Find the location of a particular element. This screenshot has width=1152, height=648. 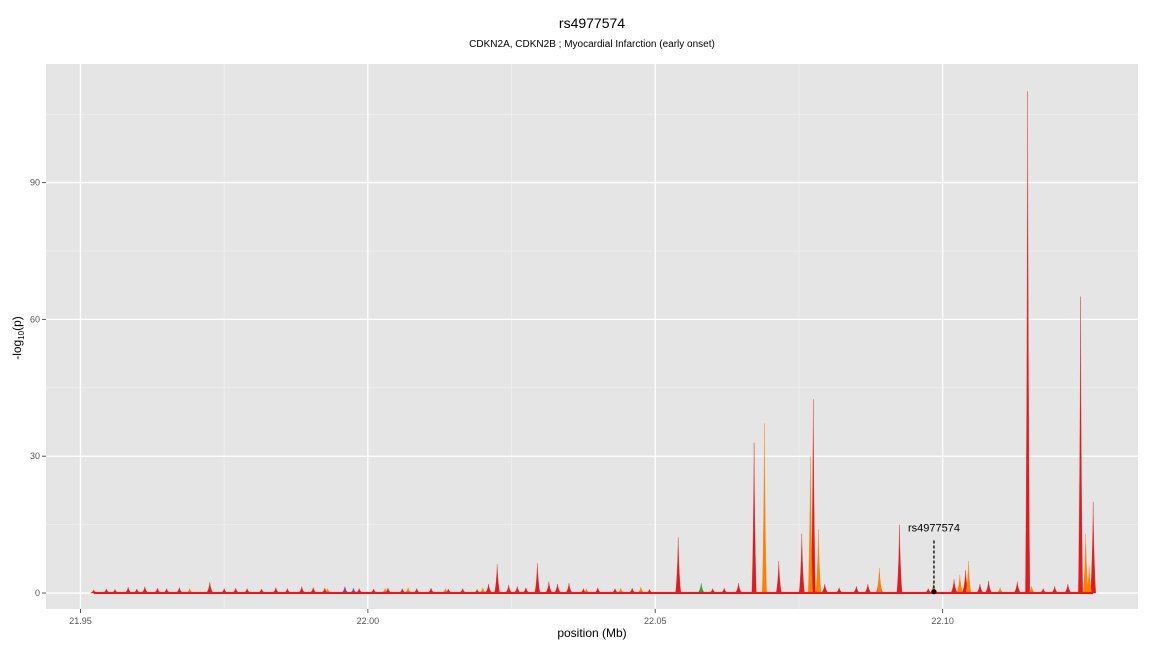

y-axis-label-main: -log is located at coordinates (17, 350).